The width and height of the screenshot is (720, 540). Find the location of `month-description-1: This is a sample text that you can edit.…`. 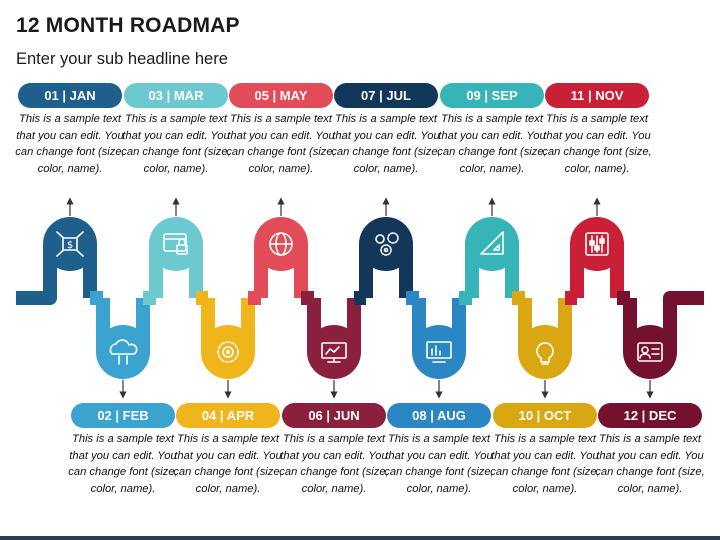

month-description-1: This is a sample text that you can edit.… is located at coordinates (70, 144).